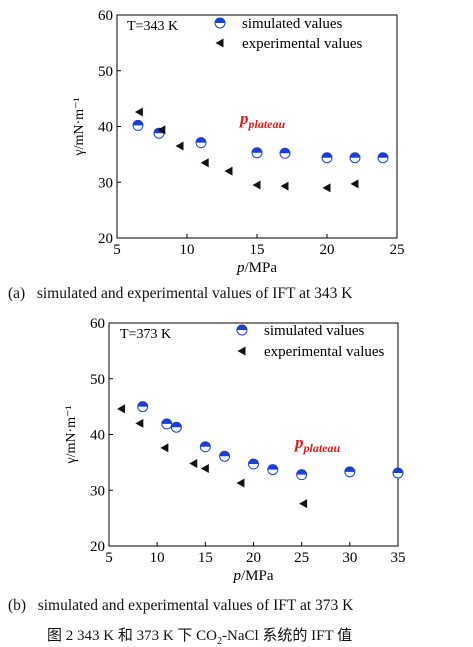  What do you see at coordinates (398, 558) in the screenshot?
I see `x-tick-label-b: 35` at bounding box center [398, 558].